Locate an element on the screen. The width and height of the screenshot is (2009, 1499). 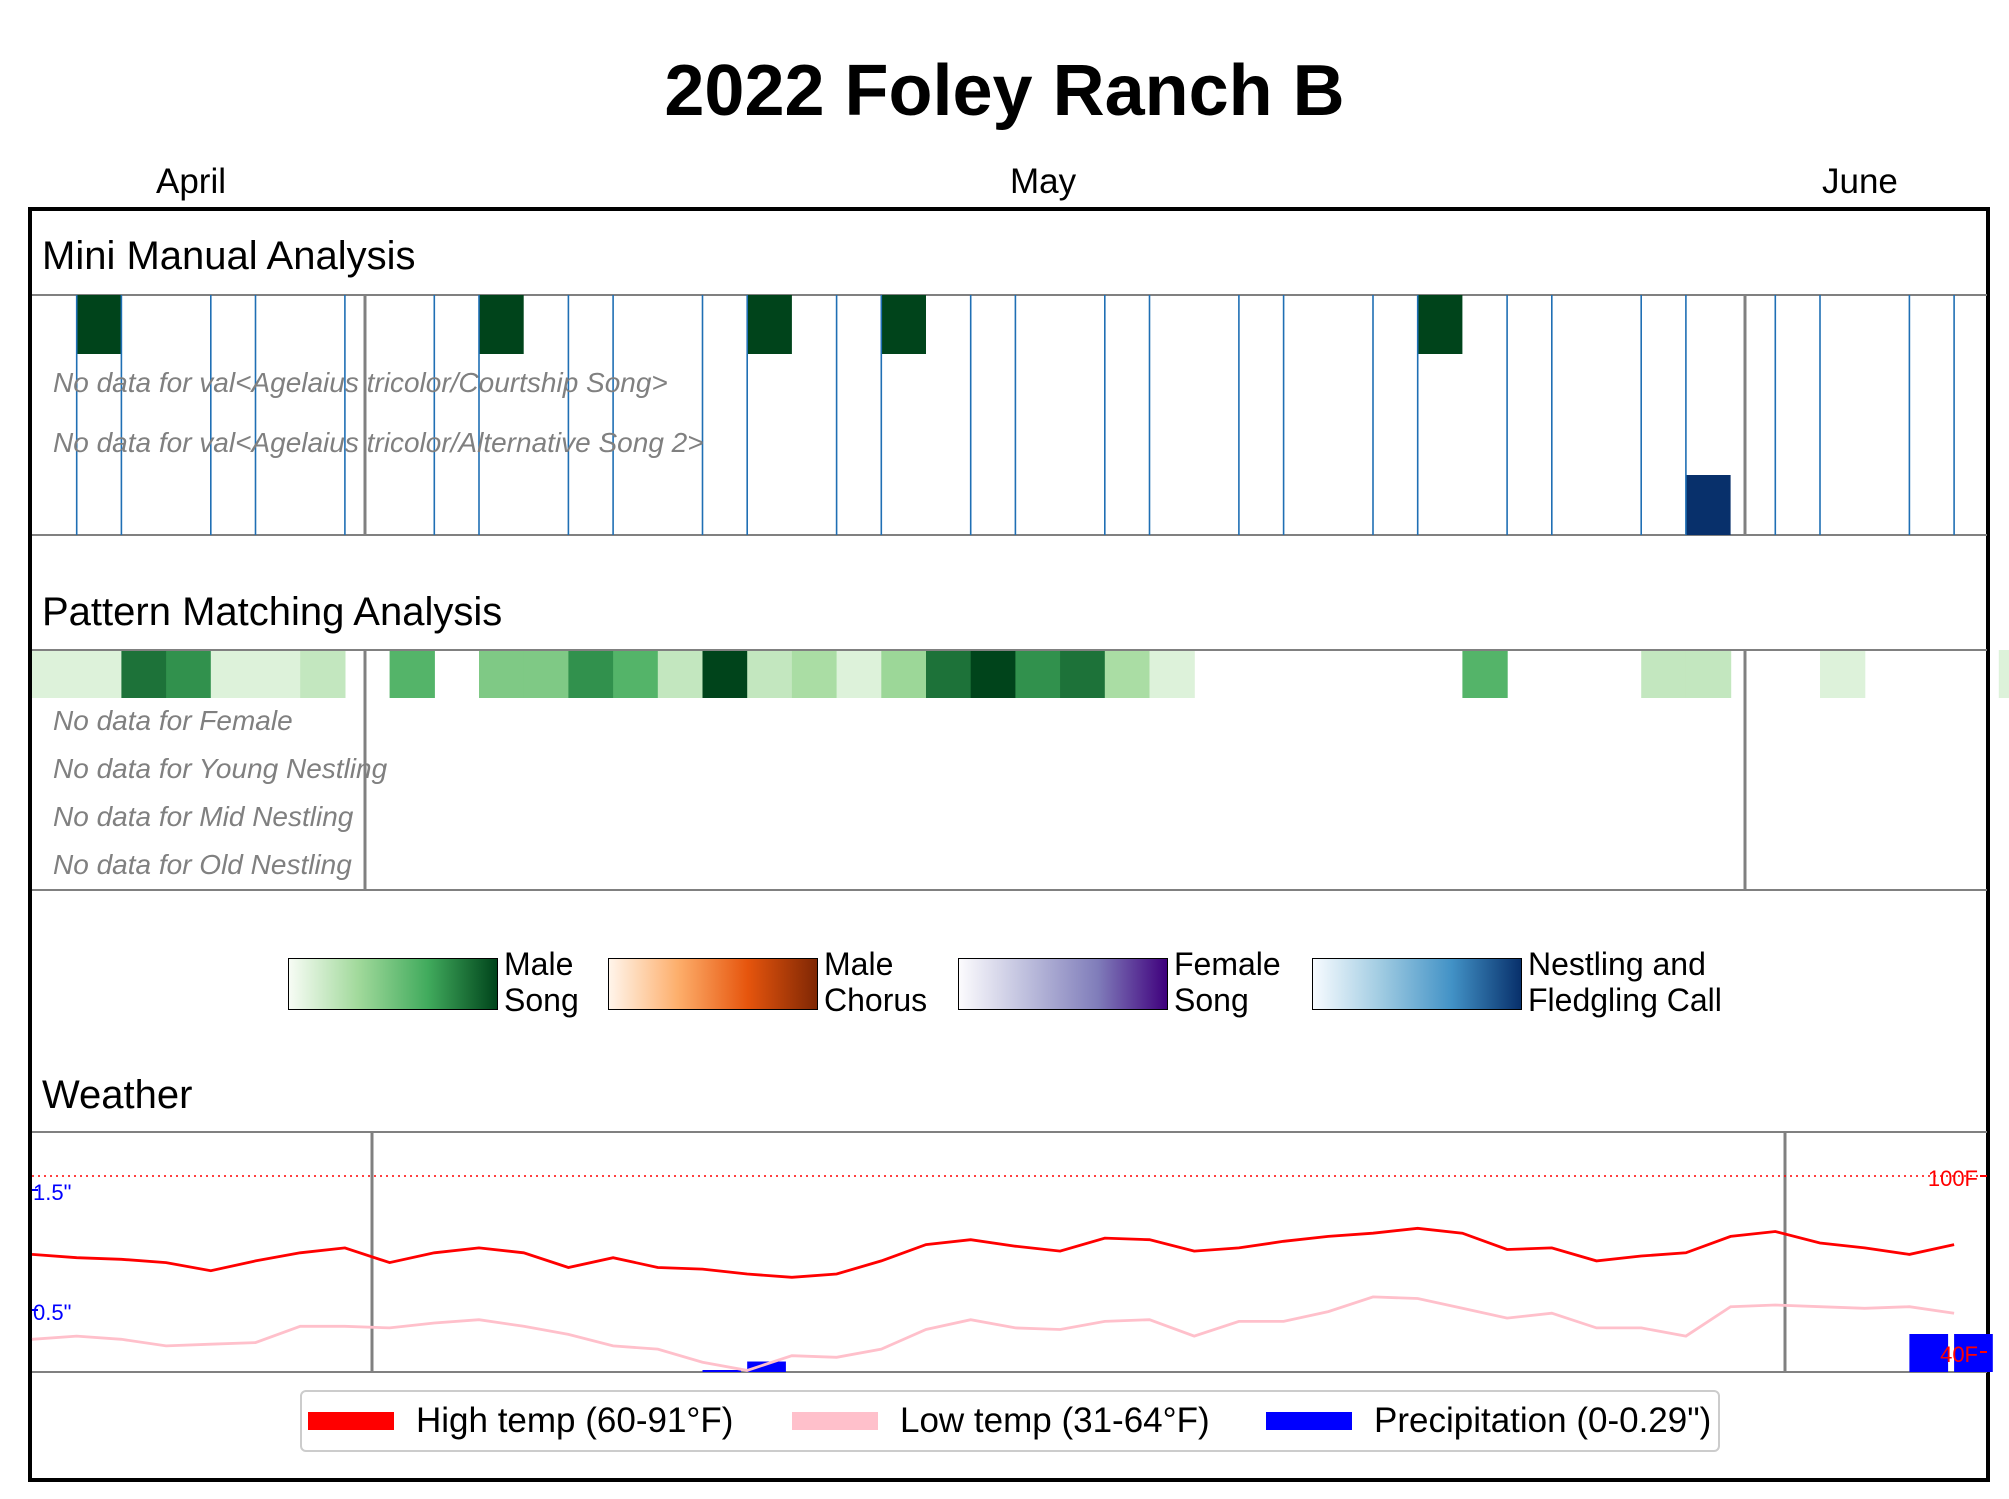
colorbar-label-3: Nestling and Fledgling Call is located at coordinates (1625, 982).